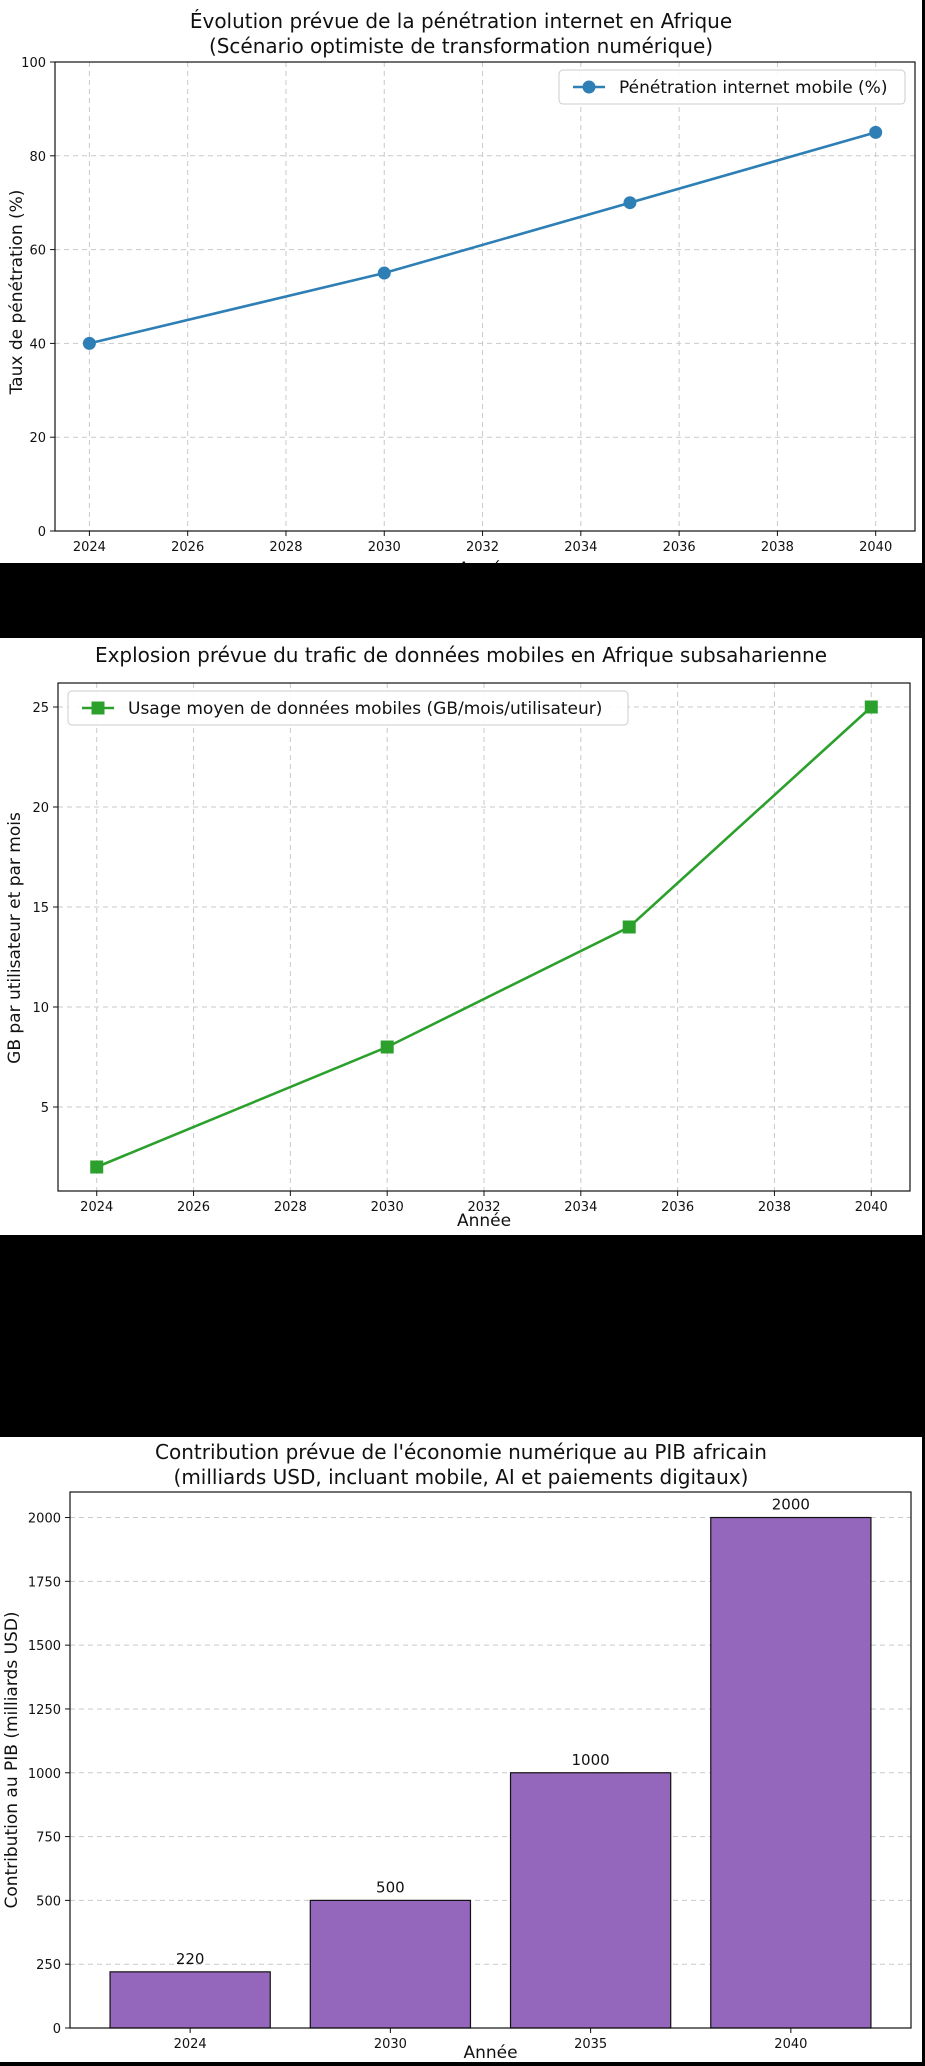 The image size is (925, 2066). I want to click on y-tick-label: 80, so click(37, 157).